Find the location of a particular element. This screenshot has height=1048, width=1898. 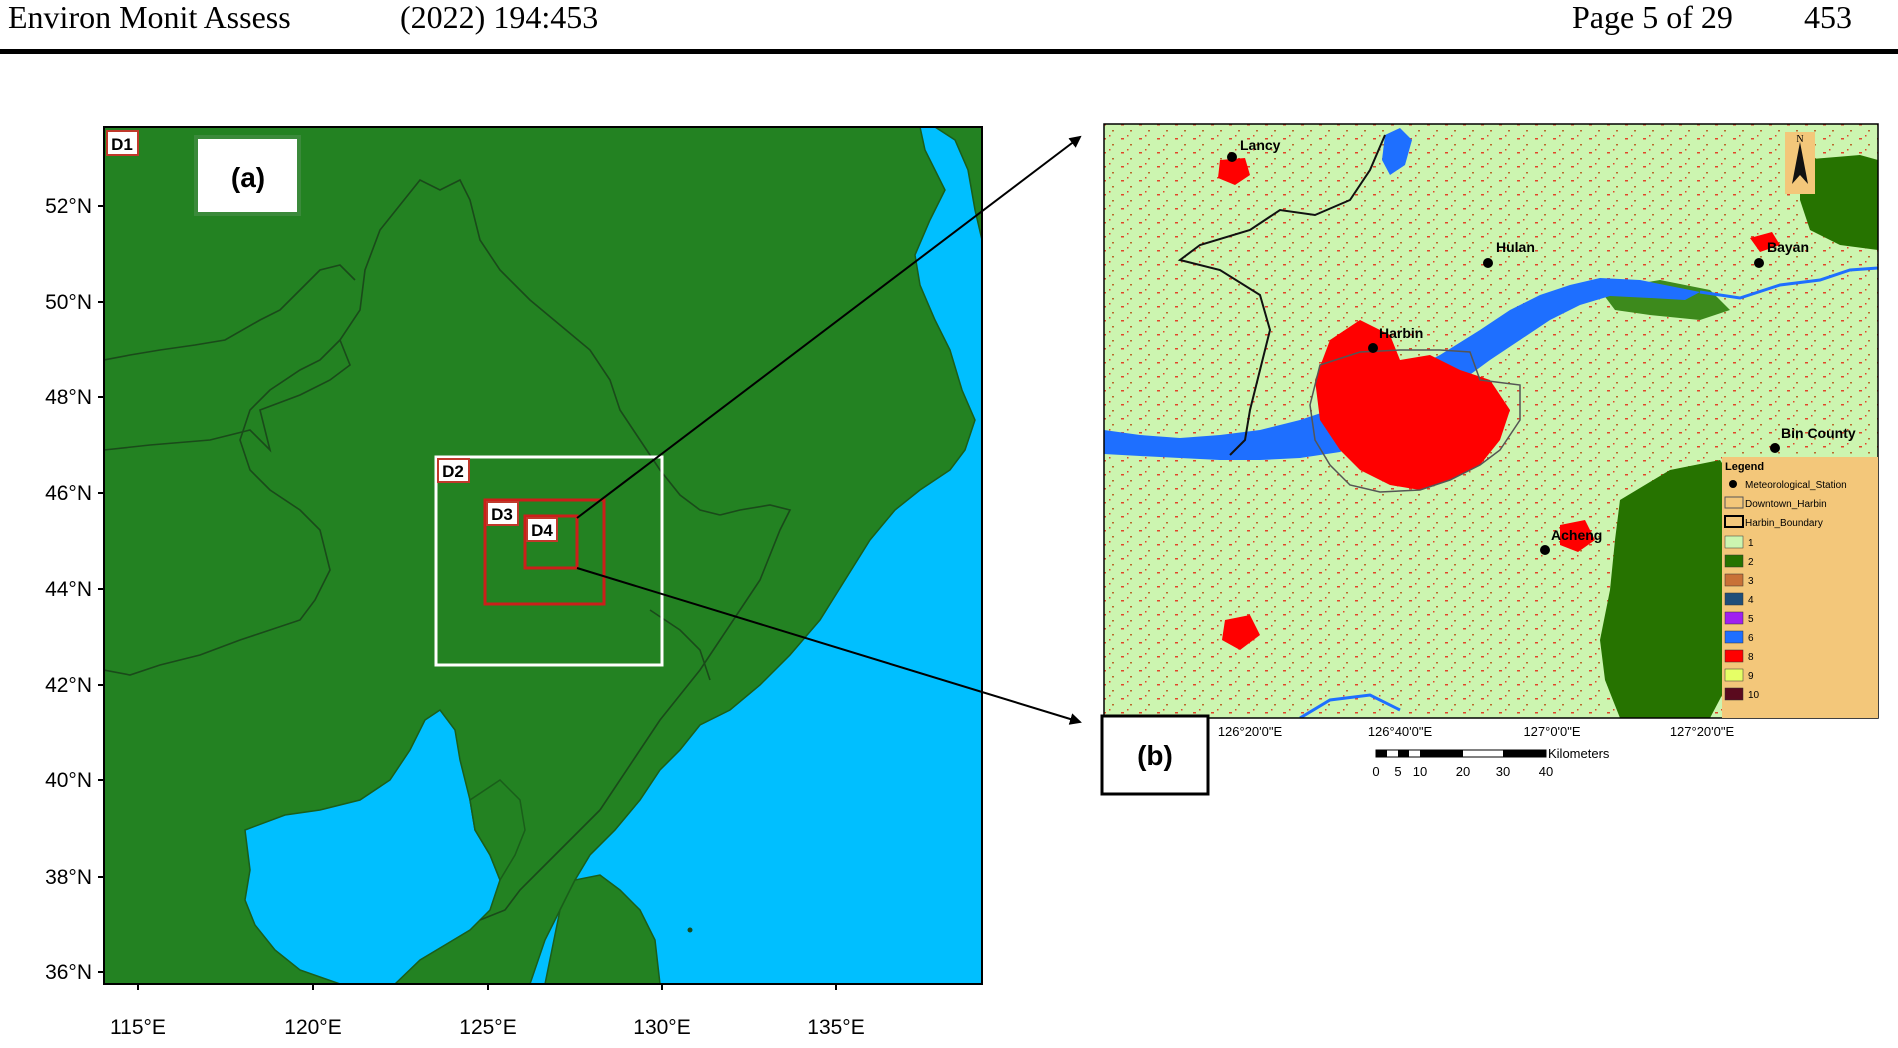

domain-label-d3: D3 is located at coordinates (502, 514).